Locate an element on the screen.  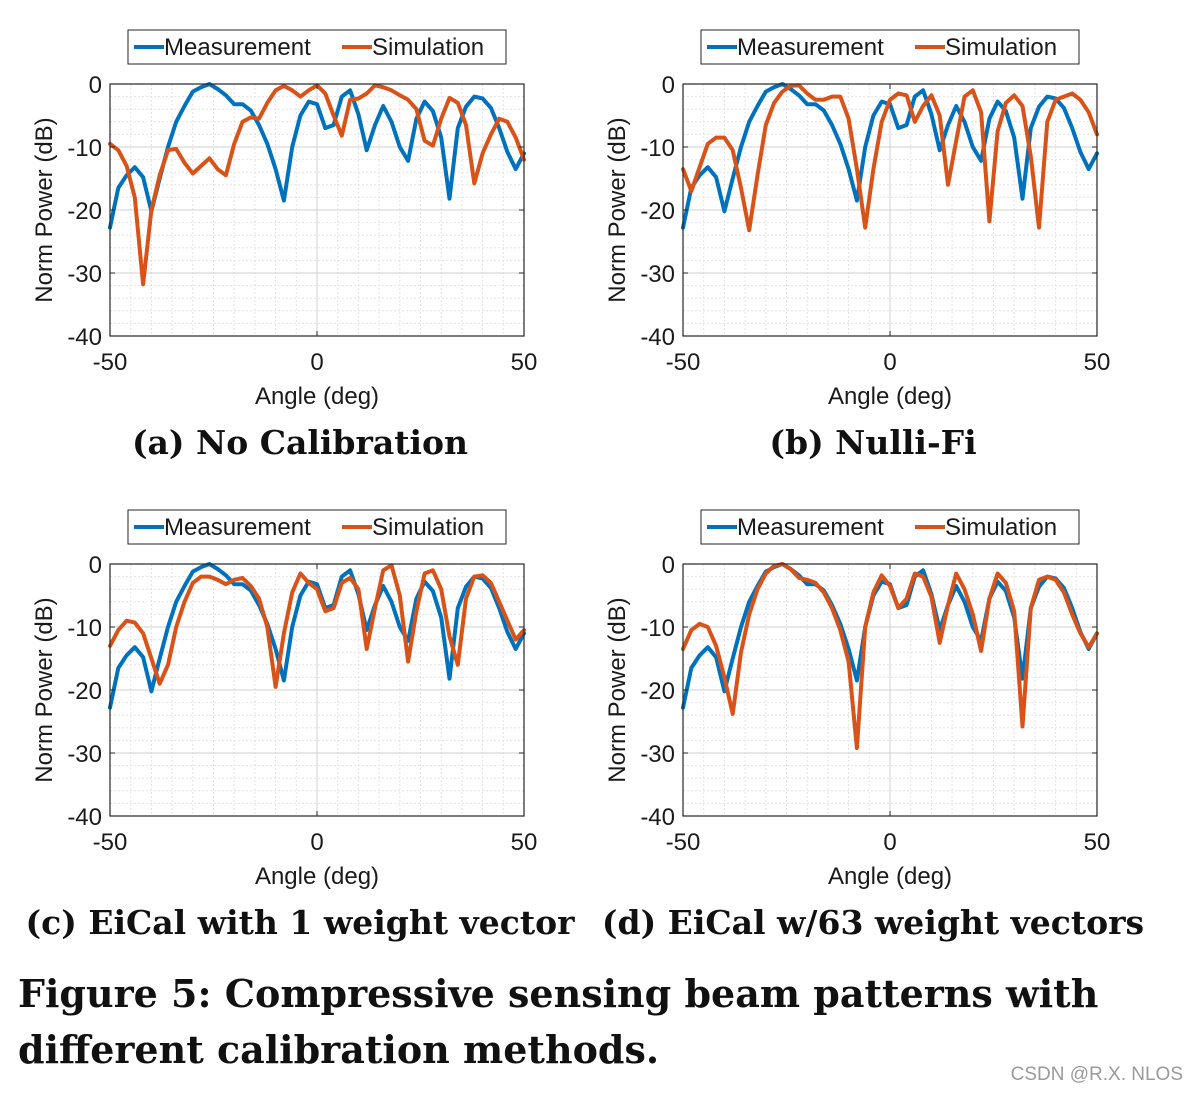
watermark: CSDN @R.X. NLOS is located at coordinates (1096, 1074).